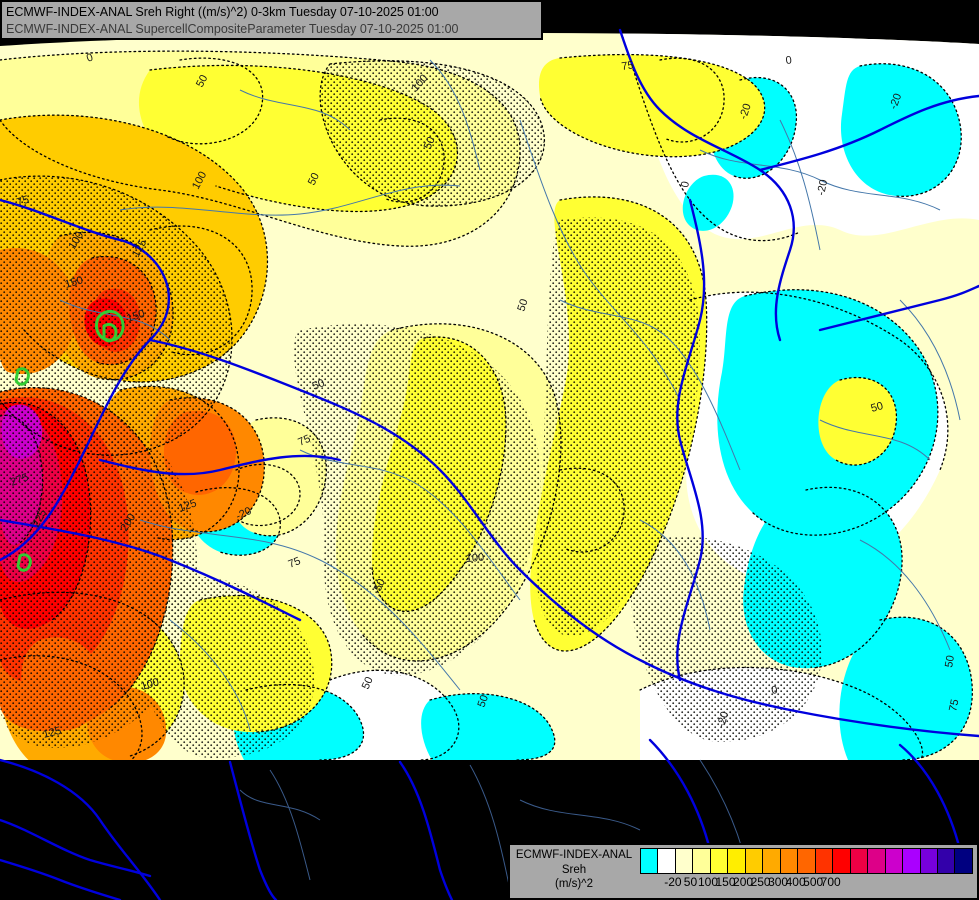 The width and height of the screenshot is (979, 900). What do you see at coordinates (708, 882) in the screenshot?
I see `colorbar-tick: 100` at bounding box center [708, 882].